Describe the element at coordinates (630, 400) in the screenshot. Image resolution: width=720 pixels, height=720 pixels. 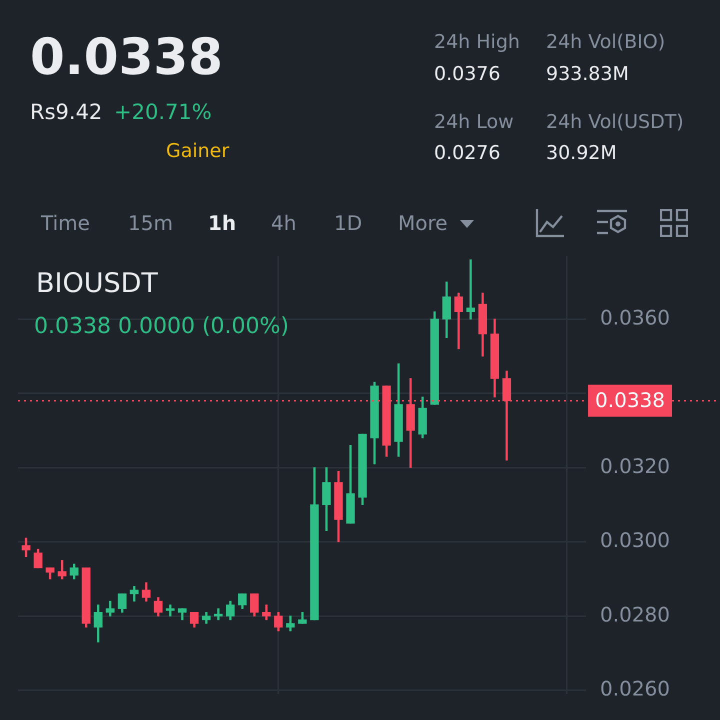
I see `ref-line-label: 0.0338` at that location.